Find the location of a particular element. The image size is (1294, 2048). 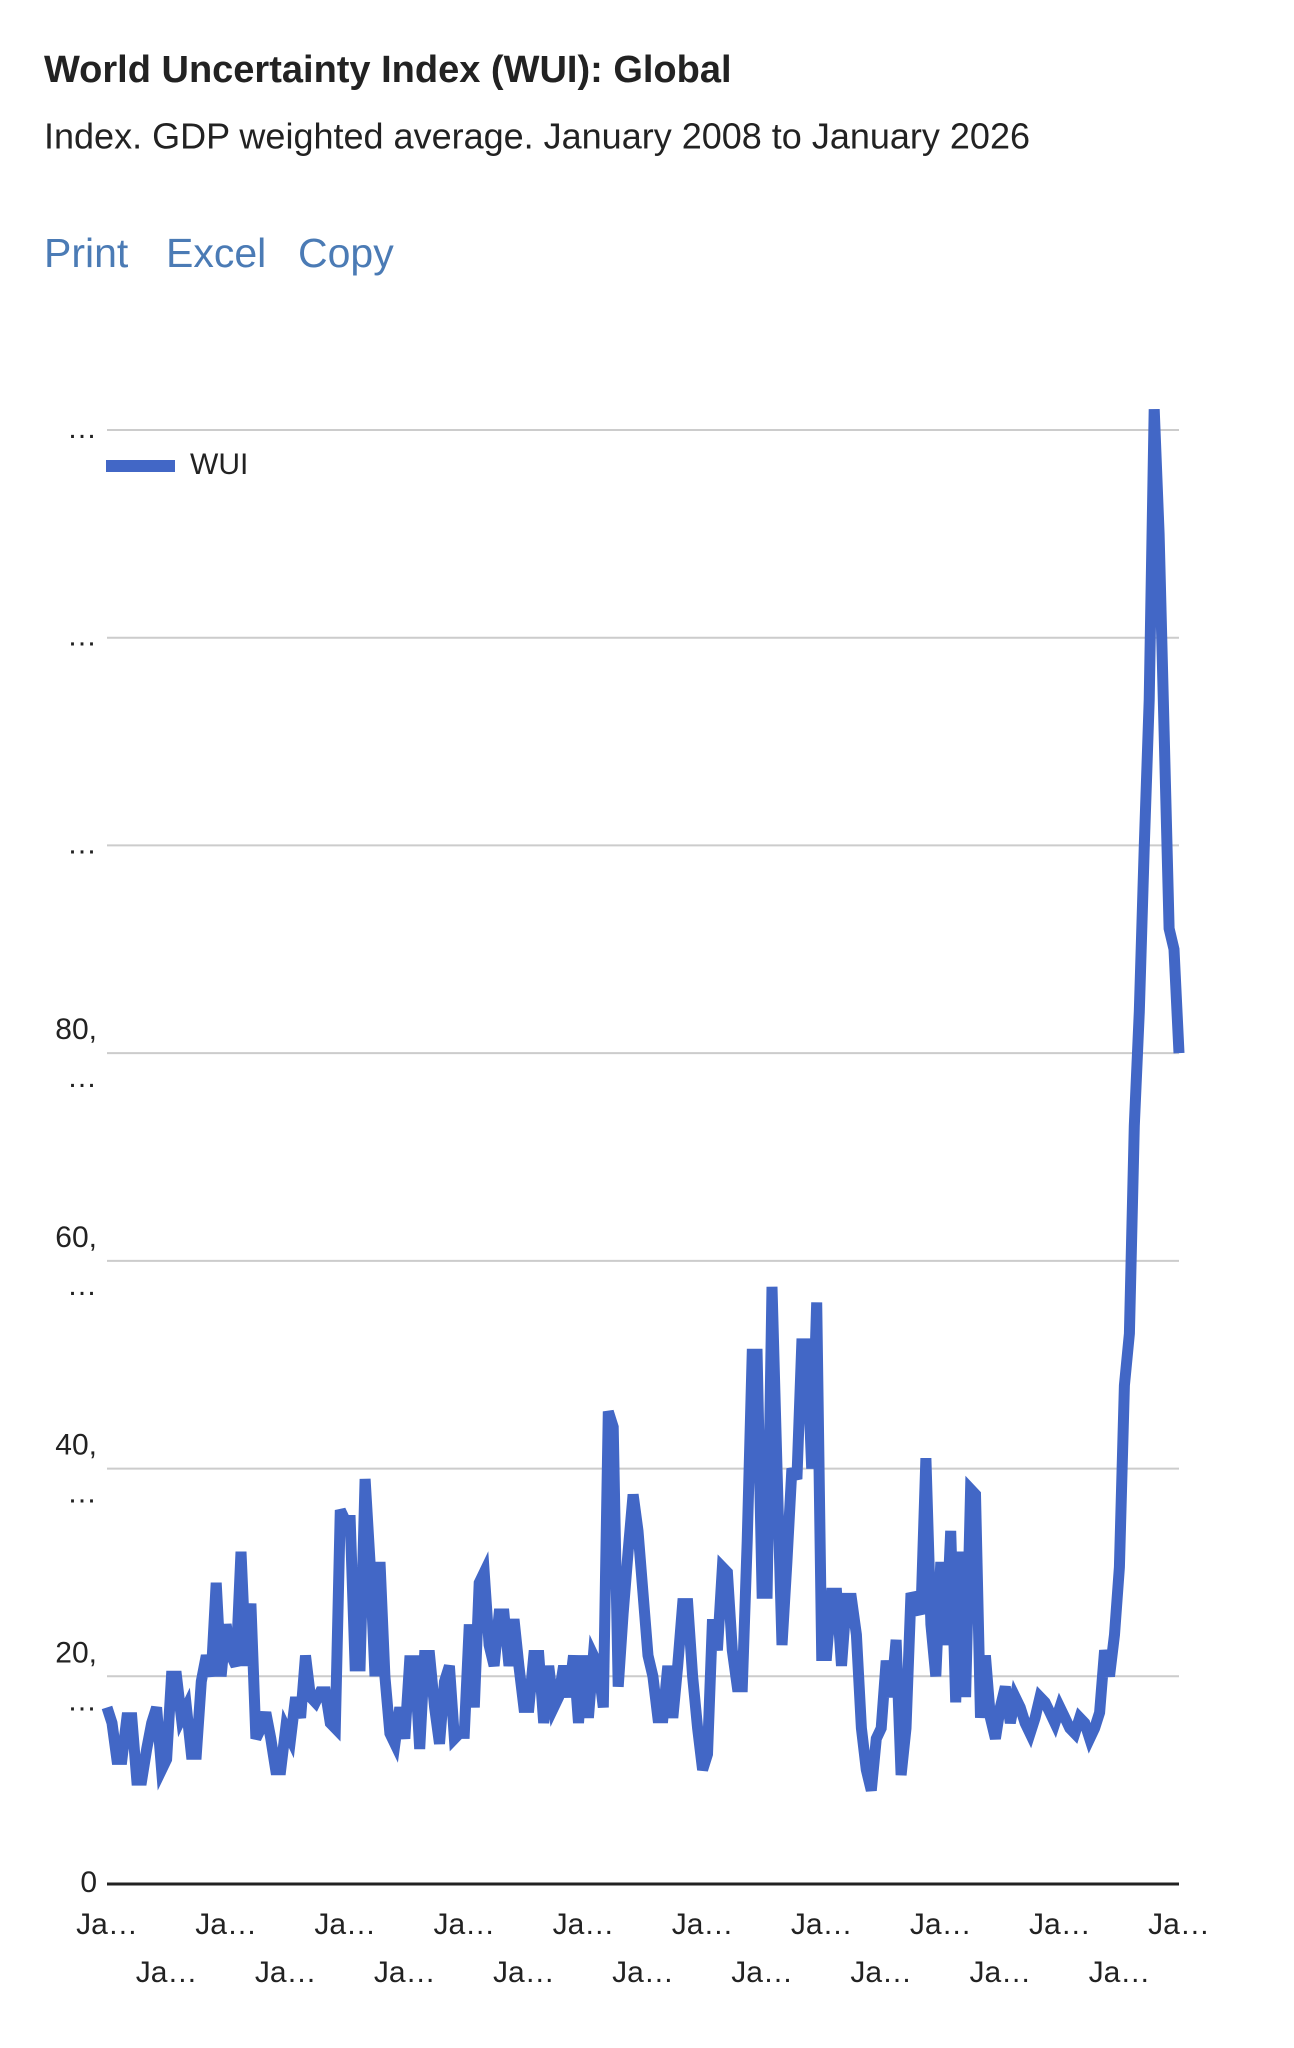

excel-link: Excel is located at coordinates (216, 253).